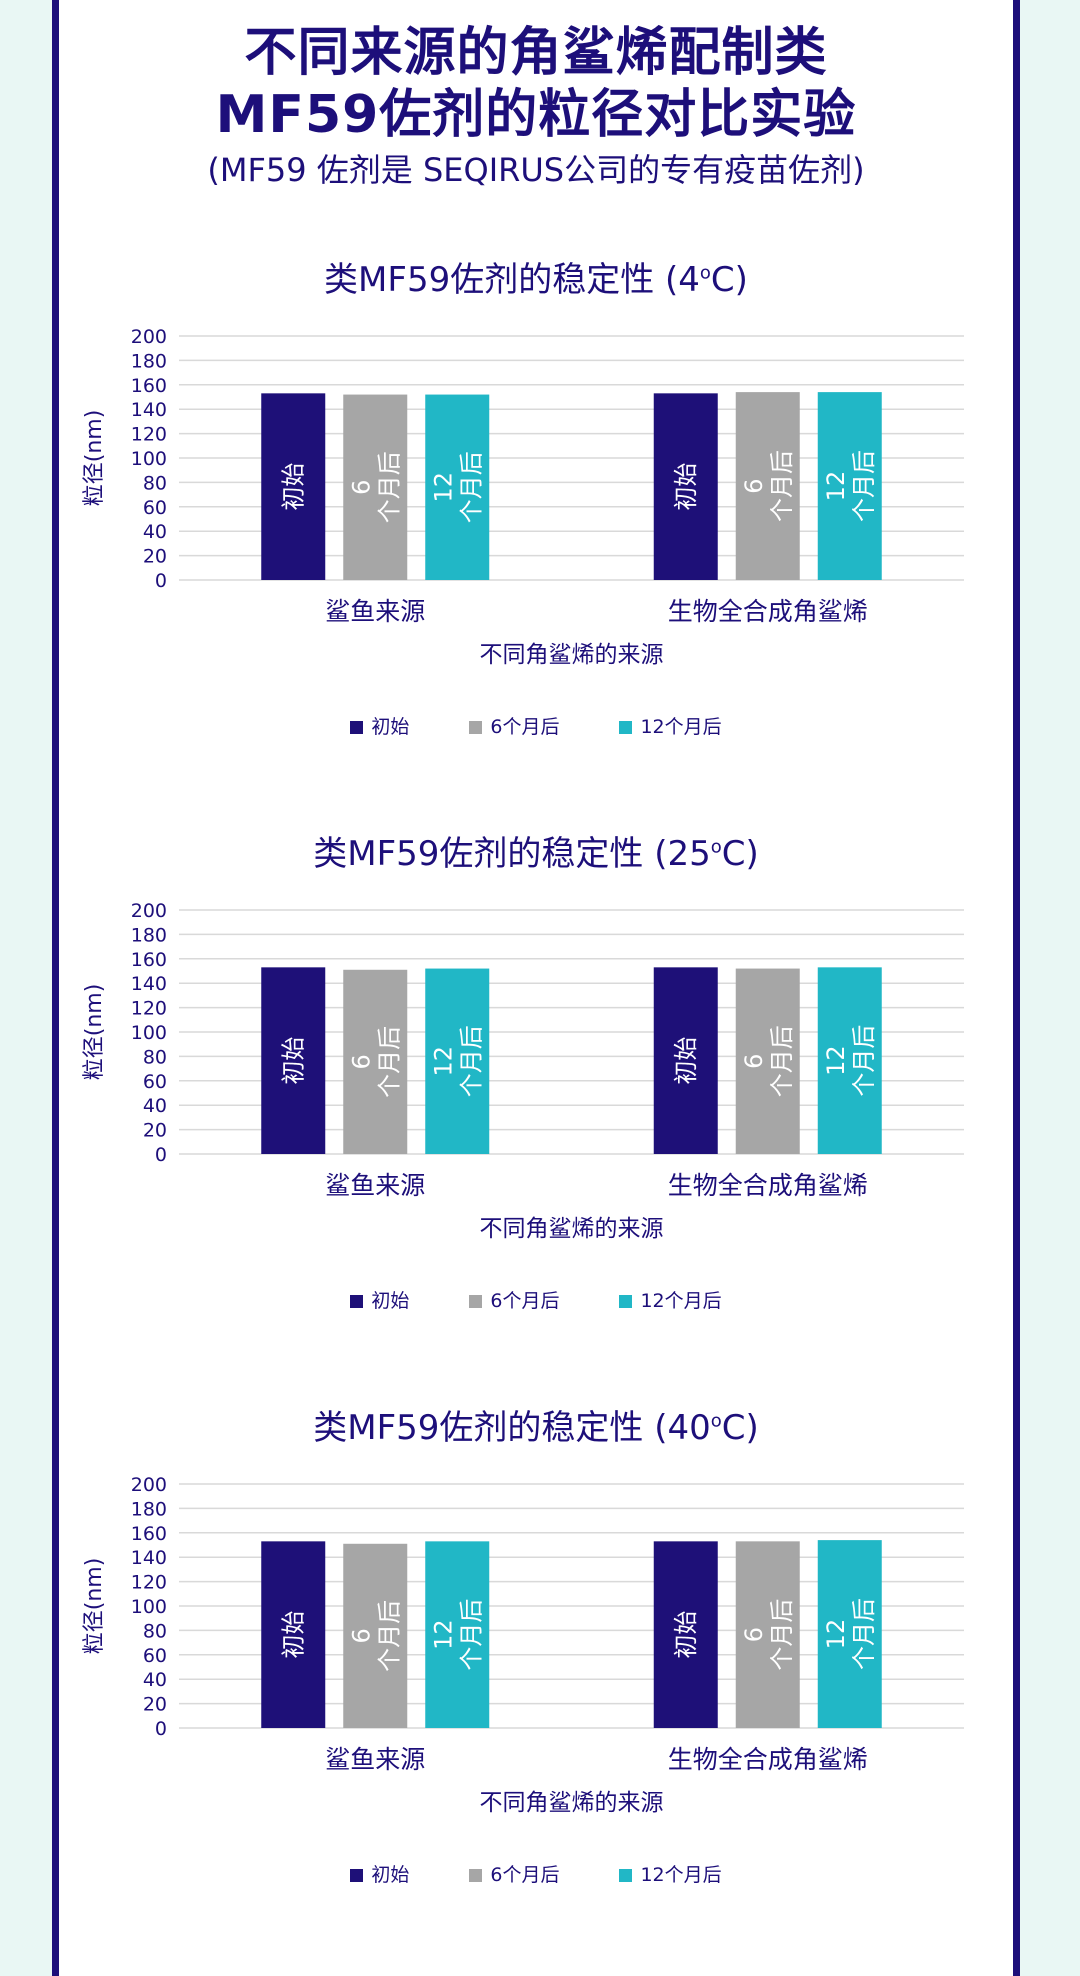  I want to click on chart-title: 类MF59佐剂的稳定性 (4oC), so click(536, 280).